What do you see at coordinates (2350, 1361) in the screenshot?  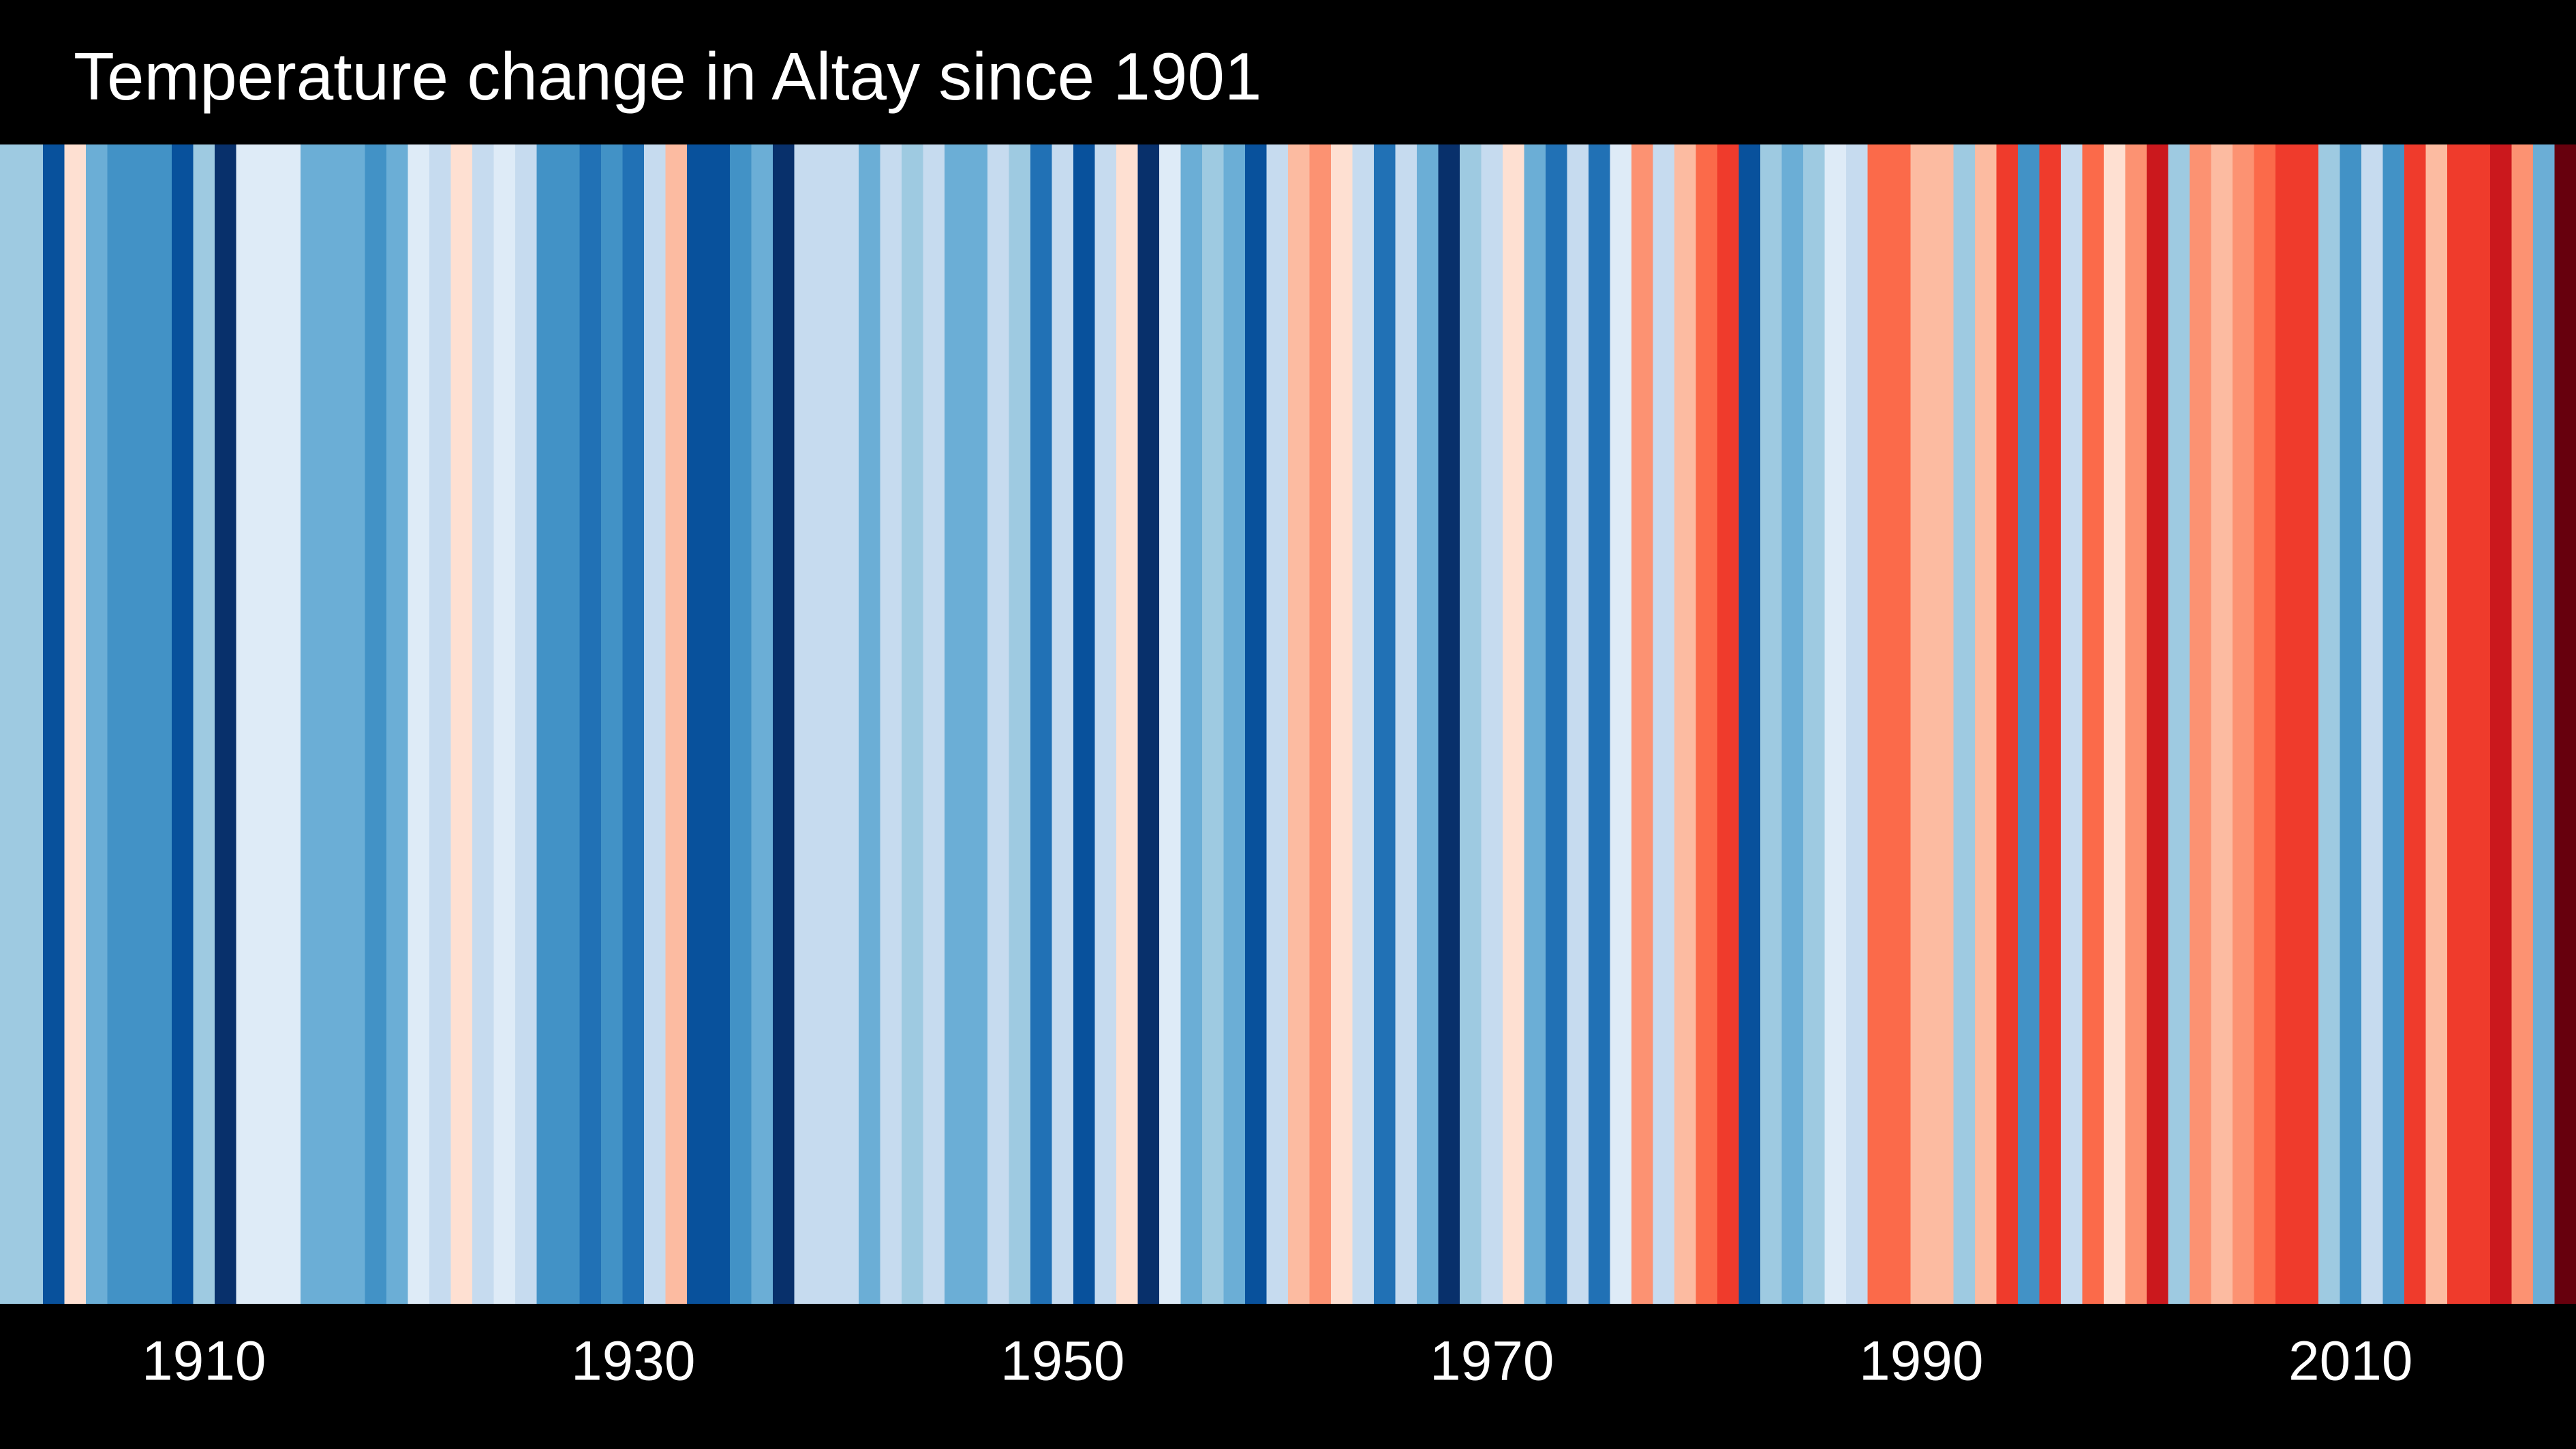 I see `x-tick-label-2010: 2010` at bounding box center [2350, 1361].